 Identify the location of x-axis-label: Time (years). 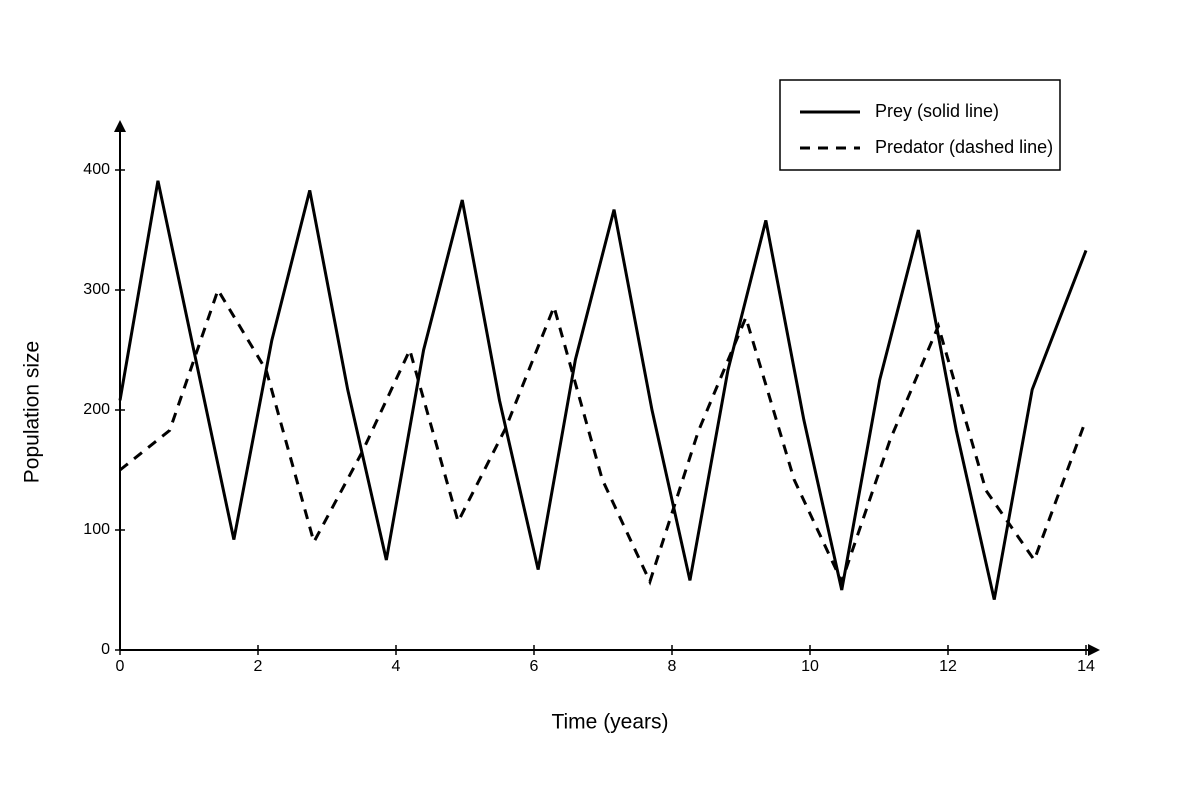
(609, 722).